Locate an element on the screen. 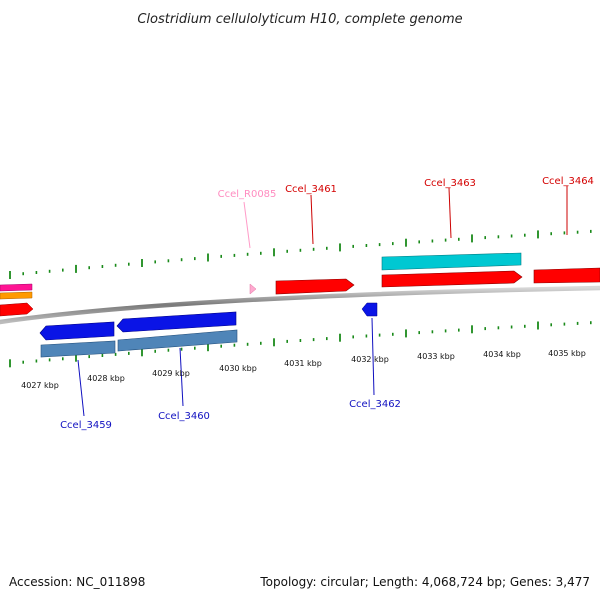 This screenshot has width=600, height=600. label-ccel-3463: Ccel_3463 is located at coordinates (450, 183).